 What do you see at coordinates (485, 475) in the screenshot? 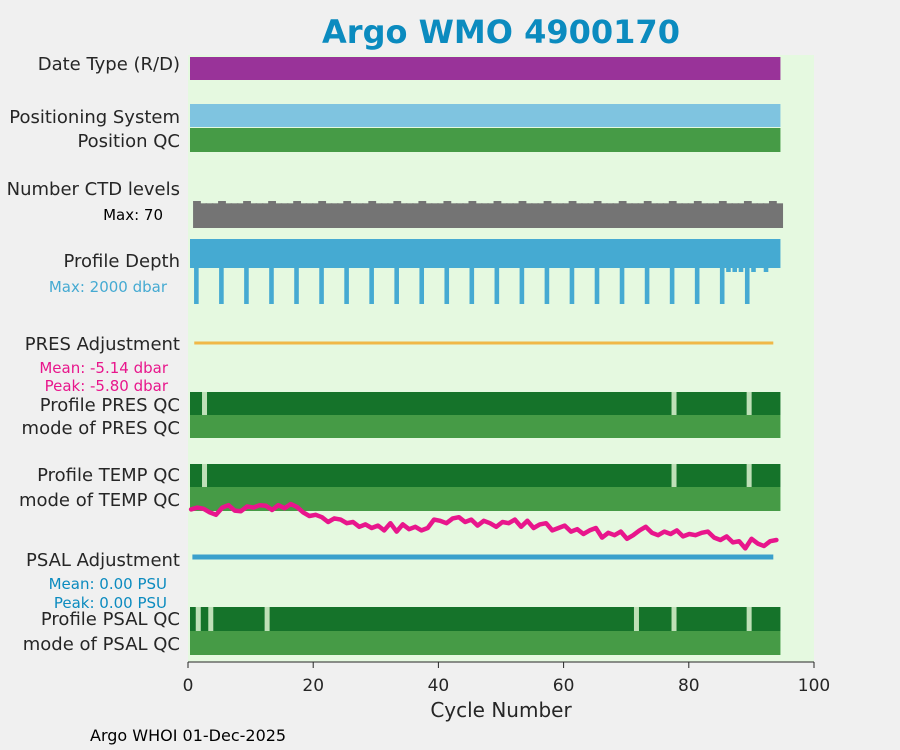
I see `bar-profile-temp-qc` at bounding box center [485, 475].